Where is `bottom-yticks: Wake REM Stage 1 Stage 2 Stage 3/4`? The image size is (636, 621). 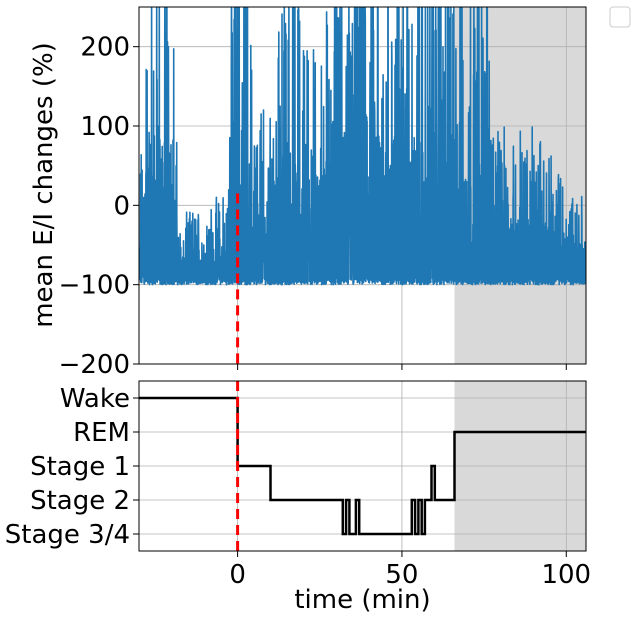
bottom-yticks: Wake REM Stage 1 Stage 2 Stage 3/4 is located at coordinates (72, 467).